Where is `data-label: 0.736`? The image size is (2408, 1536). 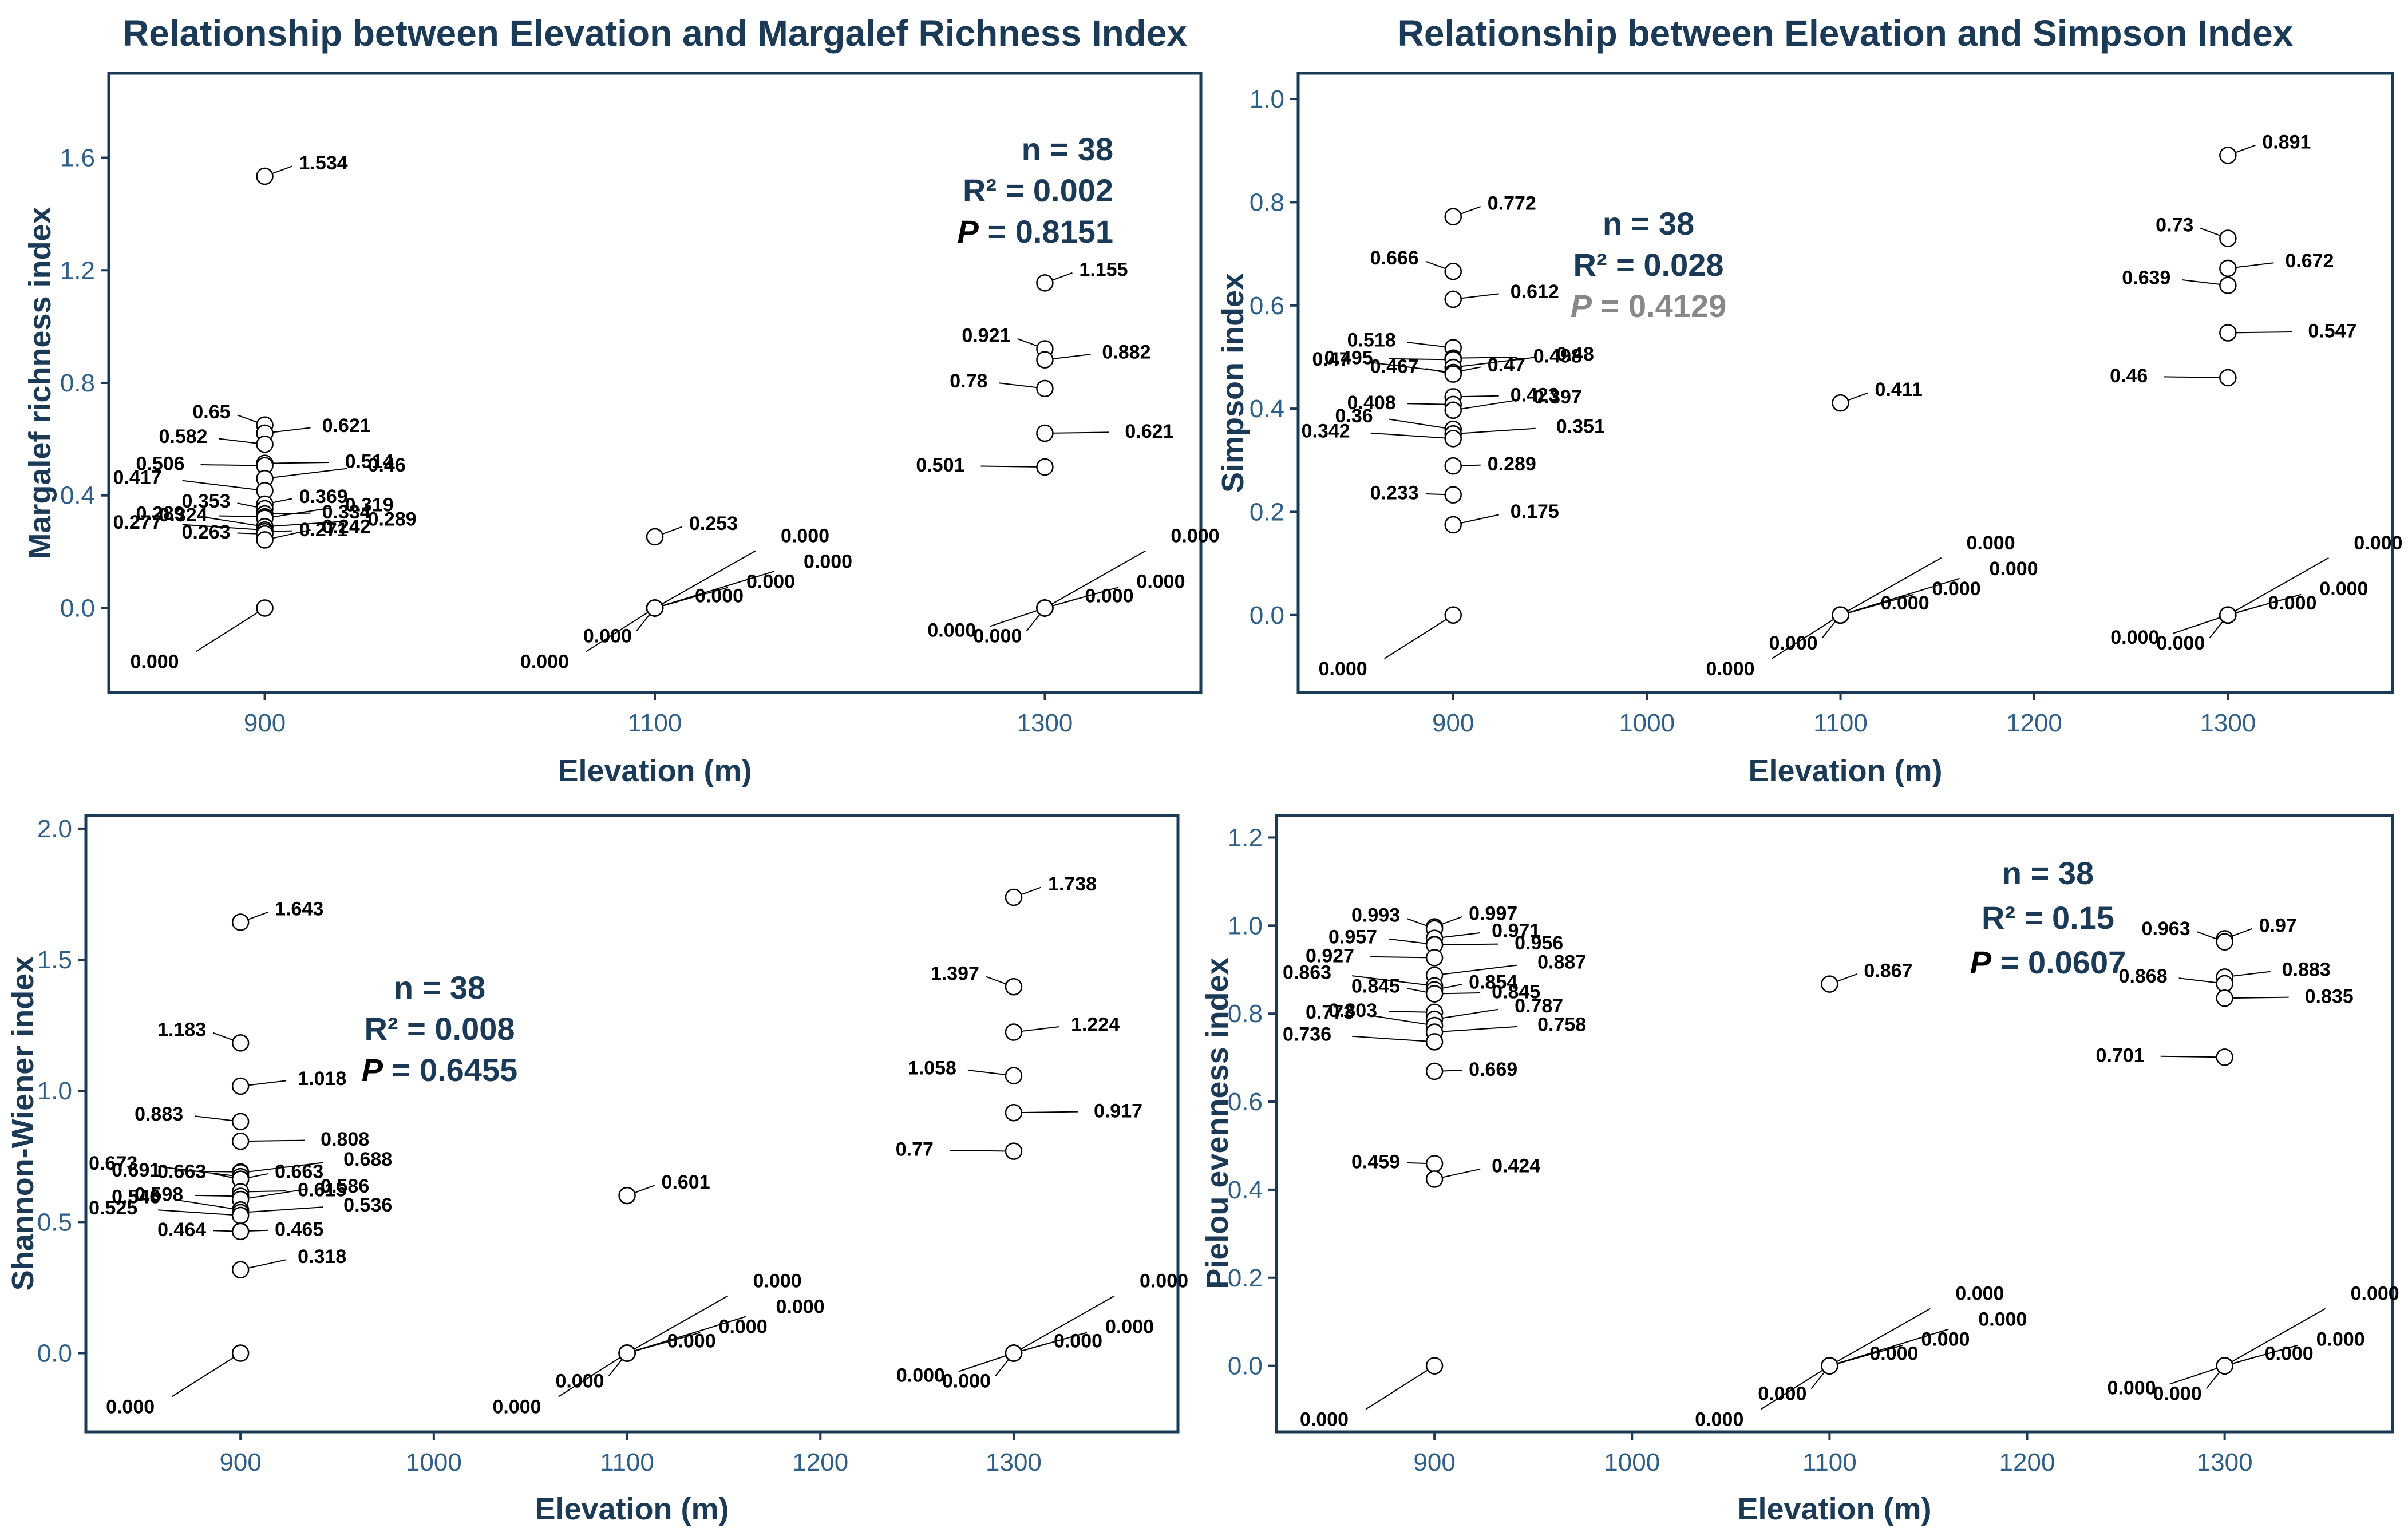 data-label: 0.736 is located at coordinates (1307, 1034).